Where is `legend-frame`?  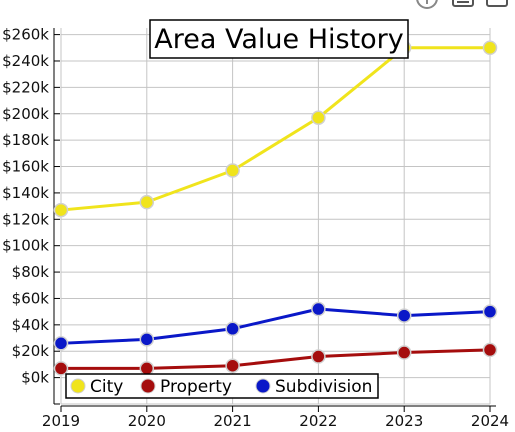 legend-frame is located at coordinates (222, 386).